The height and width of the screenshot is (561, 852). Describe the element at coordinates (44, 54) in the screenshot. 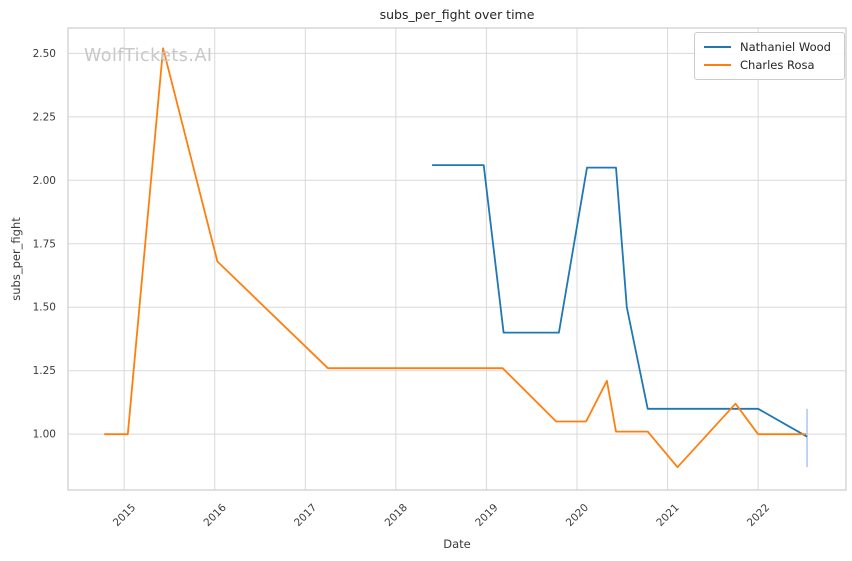

I see `y-tick-label: 2.50` at that location.